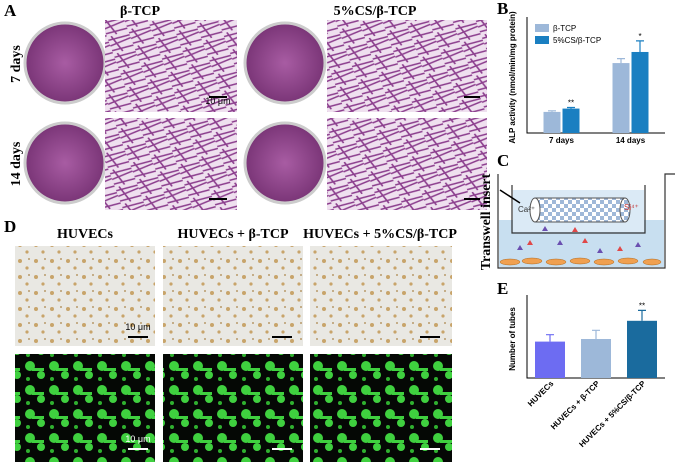  Describe the element at coordinates (380, 234) in the screenshot. I see `column-header: HUVECs + 5%CS/β-TCP` at that location.